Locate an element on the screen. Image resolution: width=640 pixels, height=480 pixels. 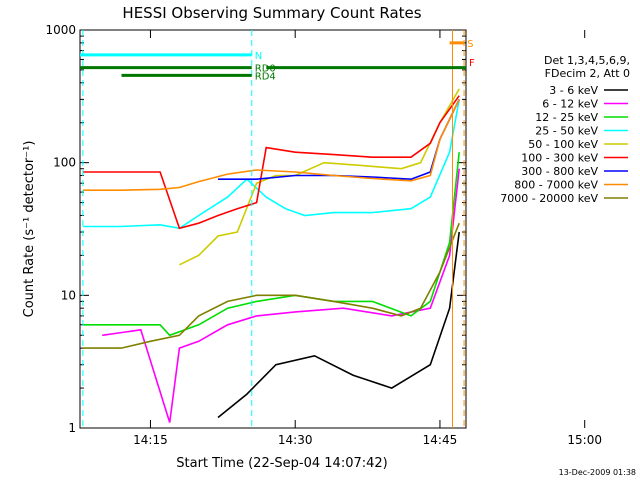
x-tick-label: 14:30 is located at coordinates (295, 440).